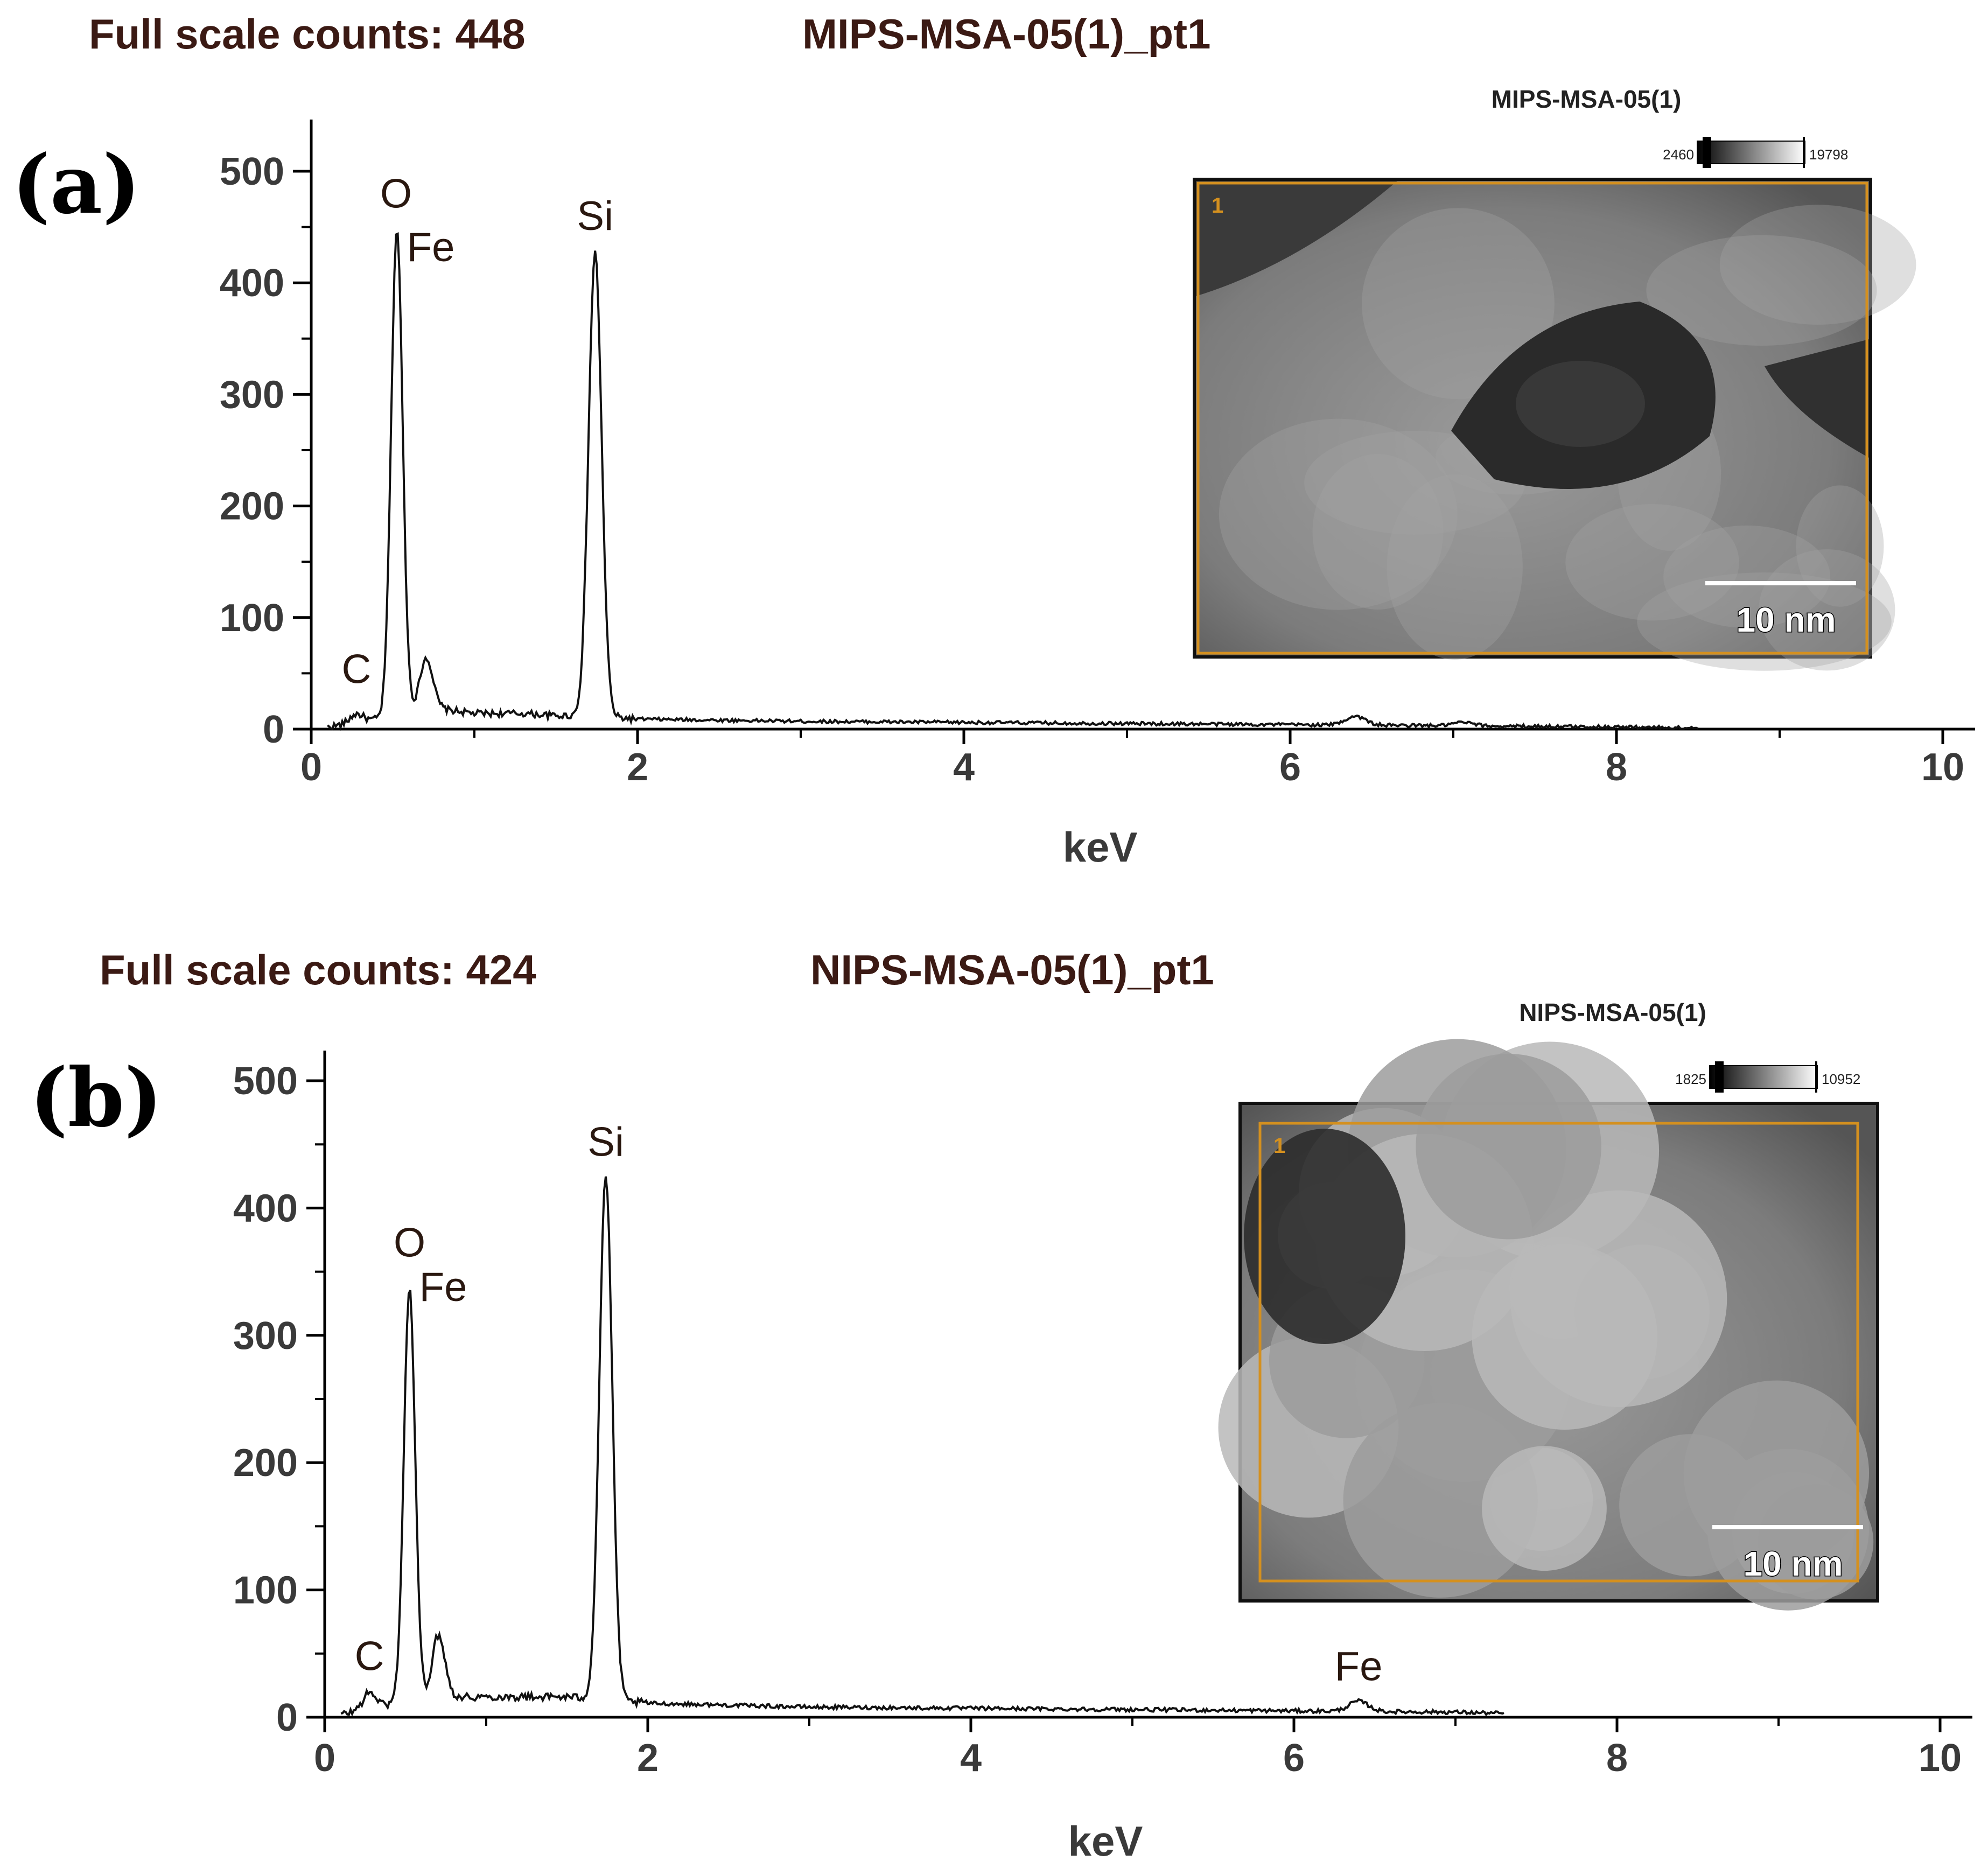  What do you see at coordinates (1012, 970) in the screenshot?
I see `spectrum-title: NIPS-MSA-05(1)_pt1` at bounding box center [1012, 970].